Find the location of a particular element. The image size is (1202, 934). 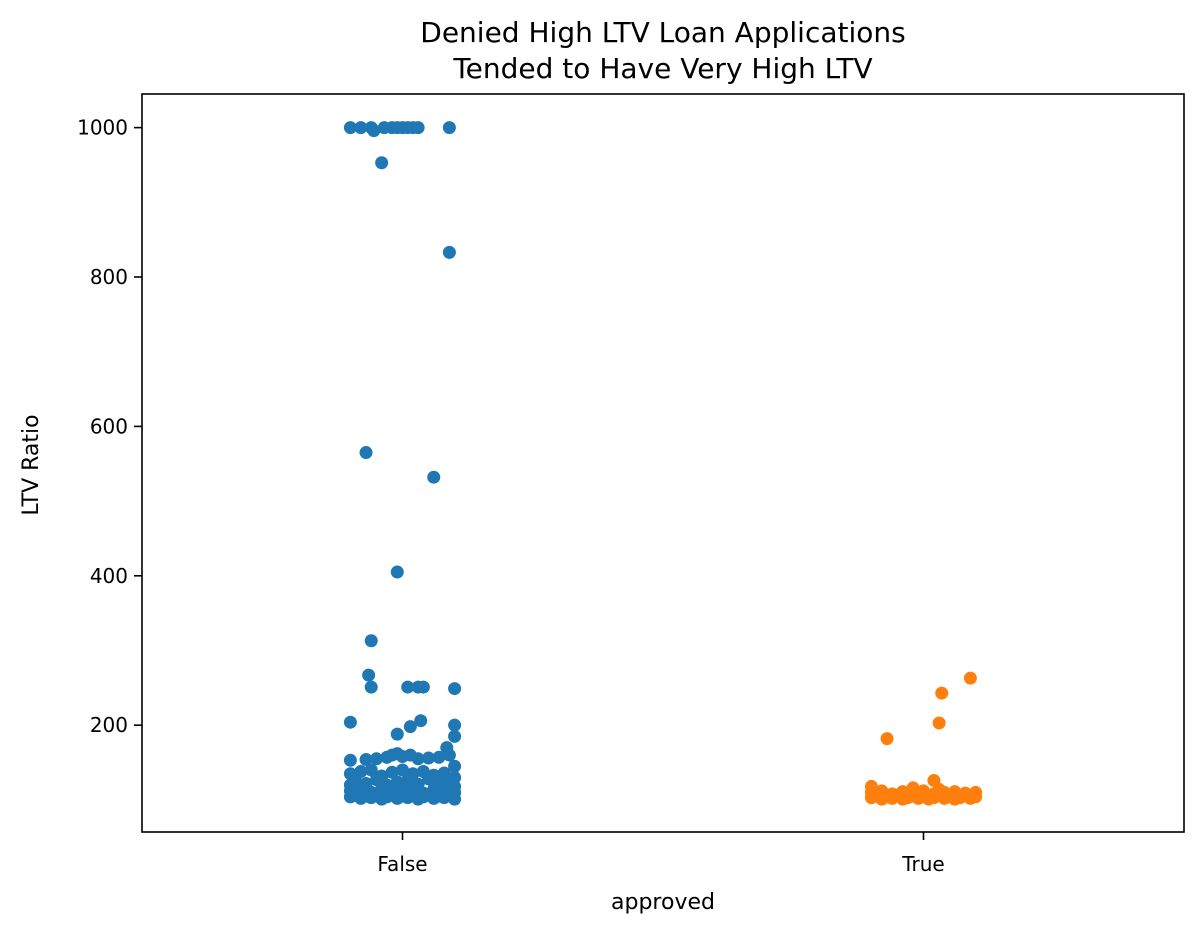

y-tick-label: 800 is located at coordinates (109, 277).